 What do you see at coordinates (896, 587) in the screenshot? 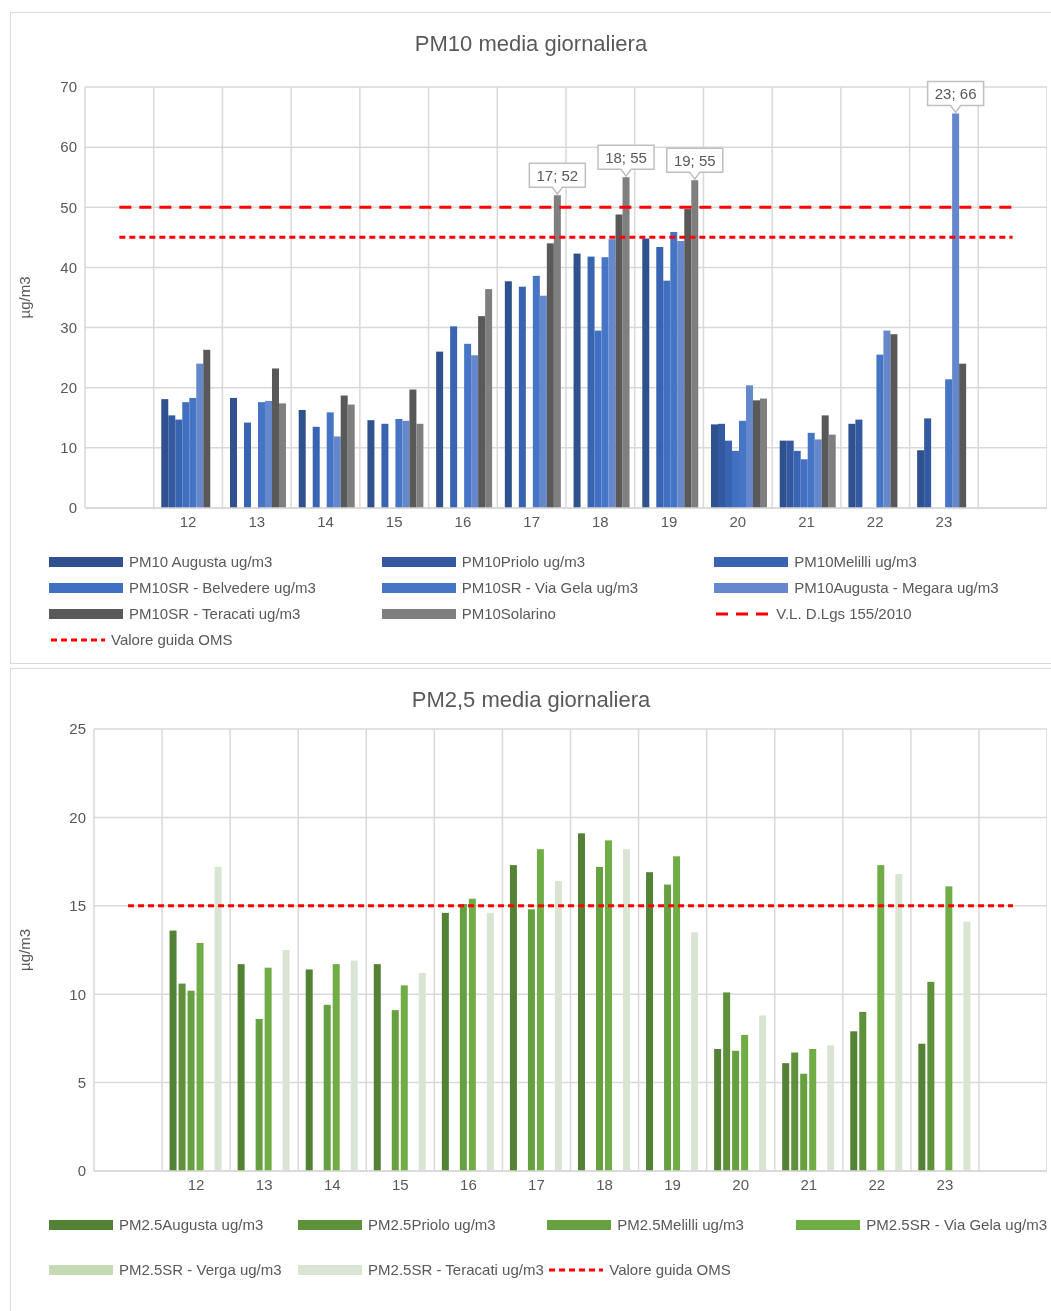
I see `legend-label: PM10Augusta - Megara ug/m3` at bounding box center [896, 587].